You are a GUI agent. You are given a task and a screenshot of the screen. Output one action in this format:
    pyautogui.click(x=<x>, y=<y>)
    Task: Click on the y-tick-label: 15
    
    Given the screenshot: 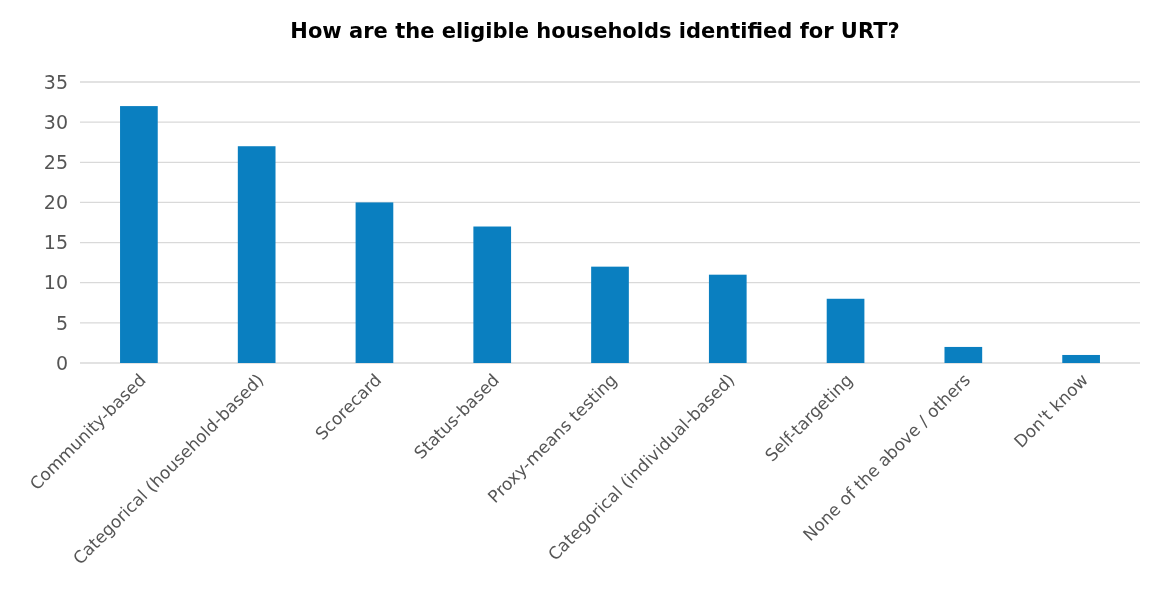 What is the action you would take?
    pyautogui.click(x=55, y=242)
    